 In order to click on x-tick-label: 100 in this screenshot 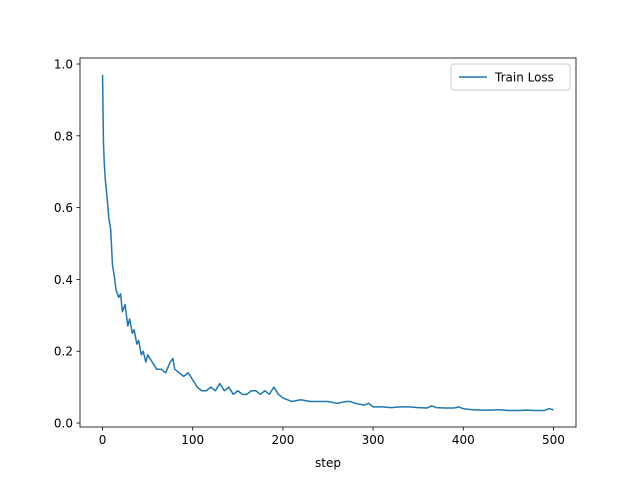, I will do `click(192, 440)`.